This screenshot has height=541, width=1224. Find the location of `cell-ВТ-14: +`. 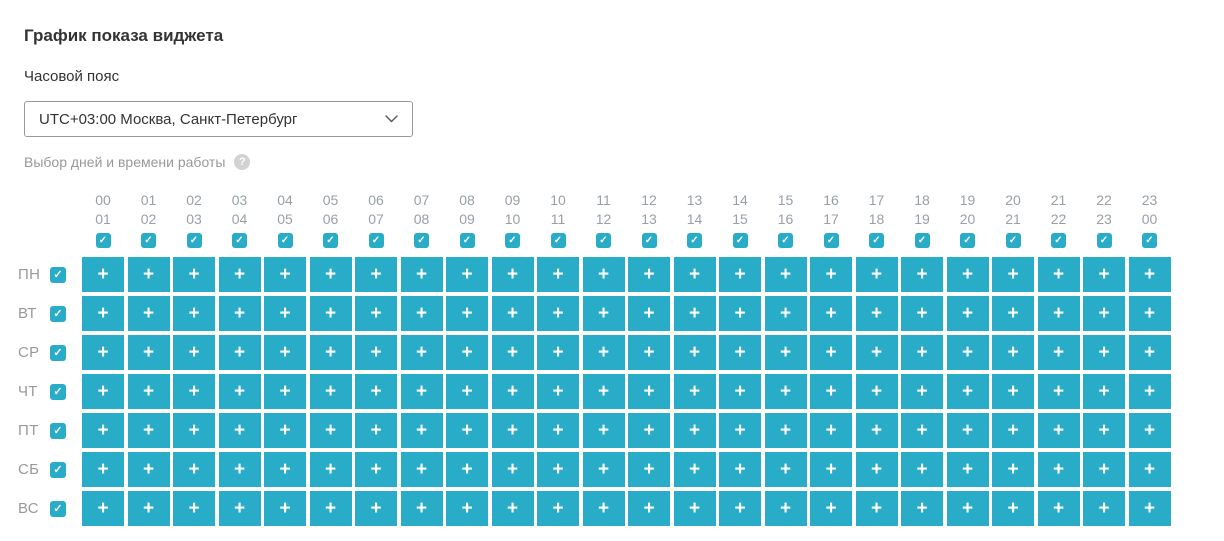

cell-ВТ-14: + is located at coordinates (740, 314).